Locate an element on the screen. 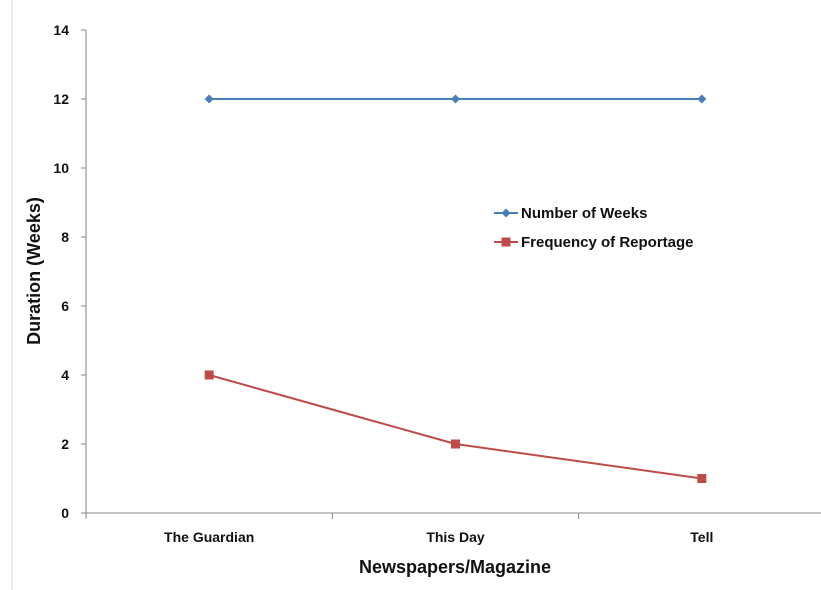 The image size is (821, 590). series-line is located at coordinates (455, 427).